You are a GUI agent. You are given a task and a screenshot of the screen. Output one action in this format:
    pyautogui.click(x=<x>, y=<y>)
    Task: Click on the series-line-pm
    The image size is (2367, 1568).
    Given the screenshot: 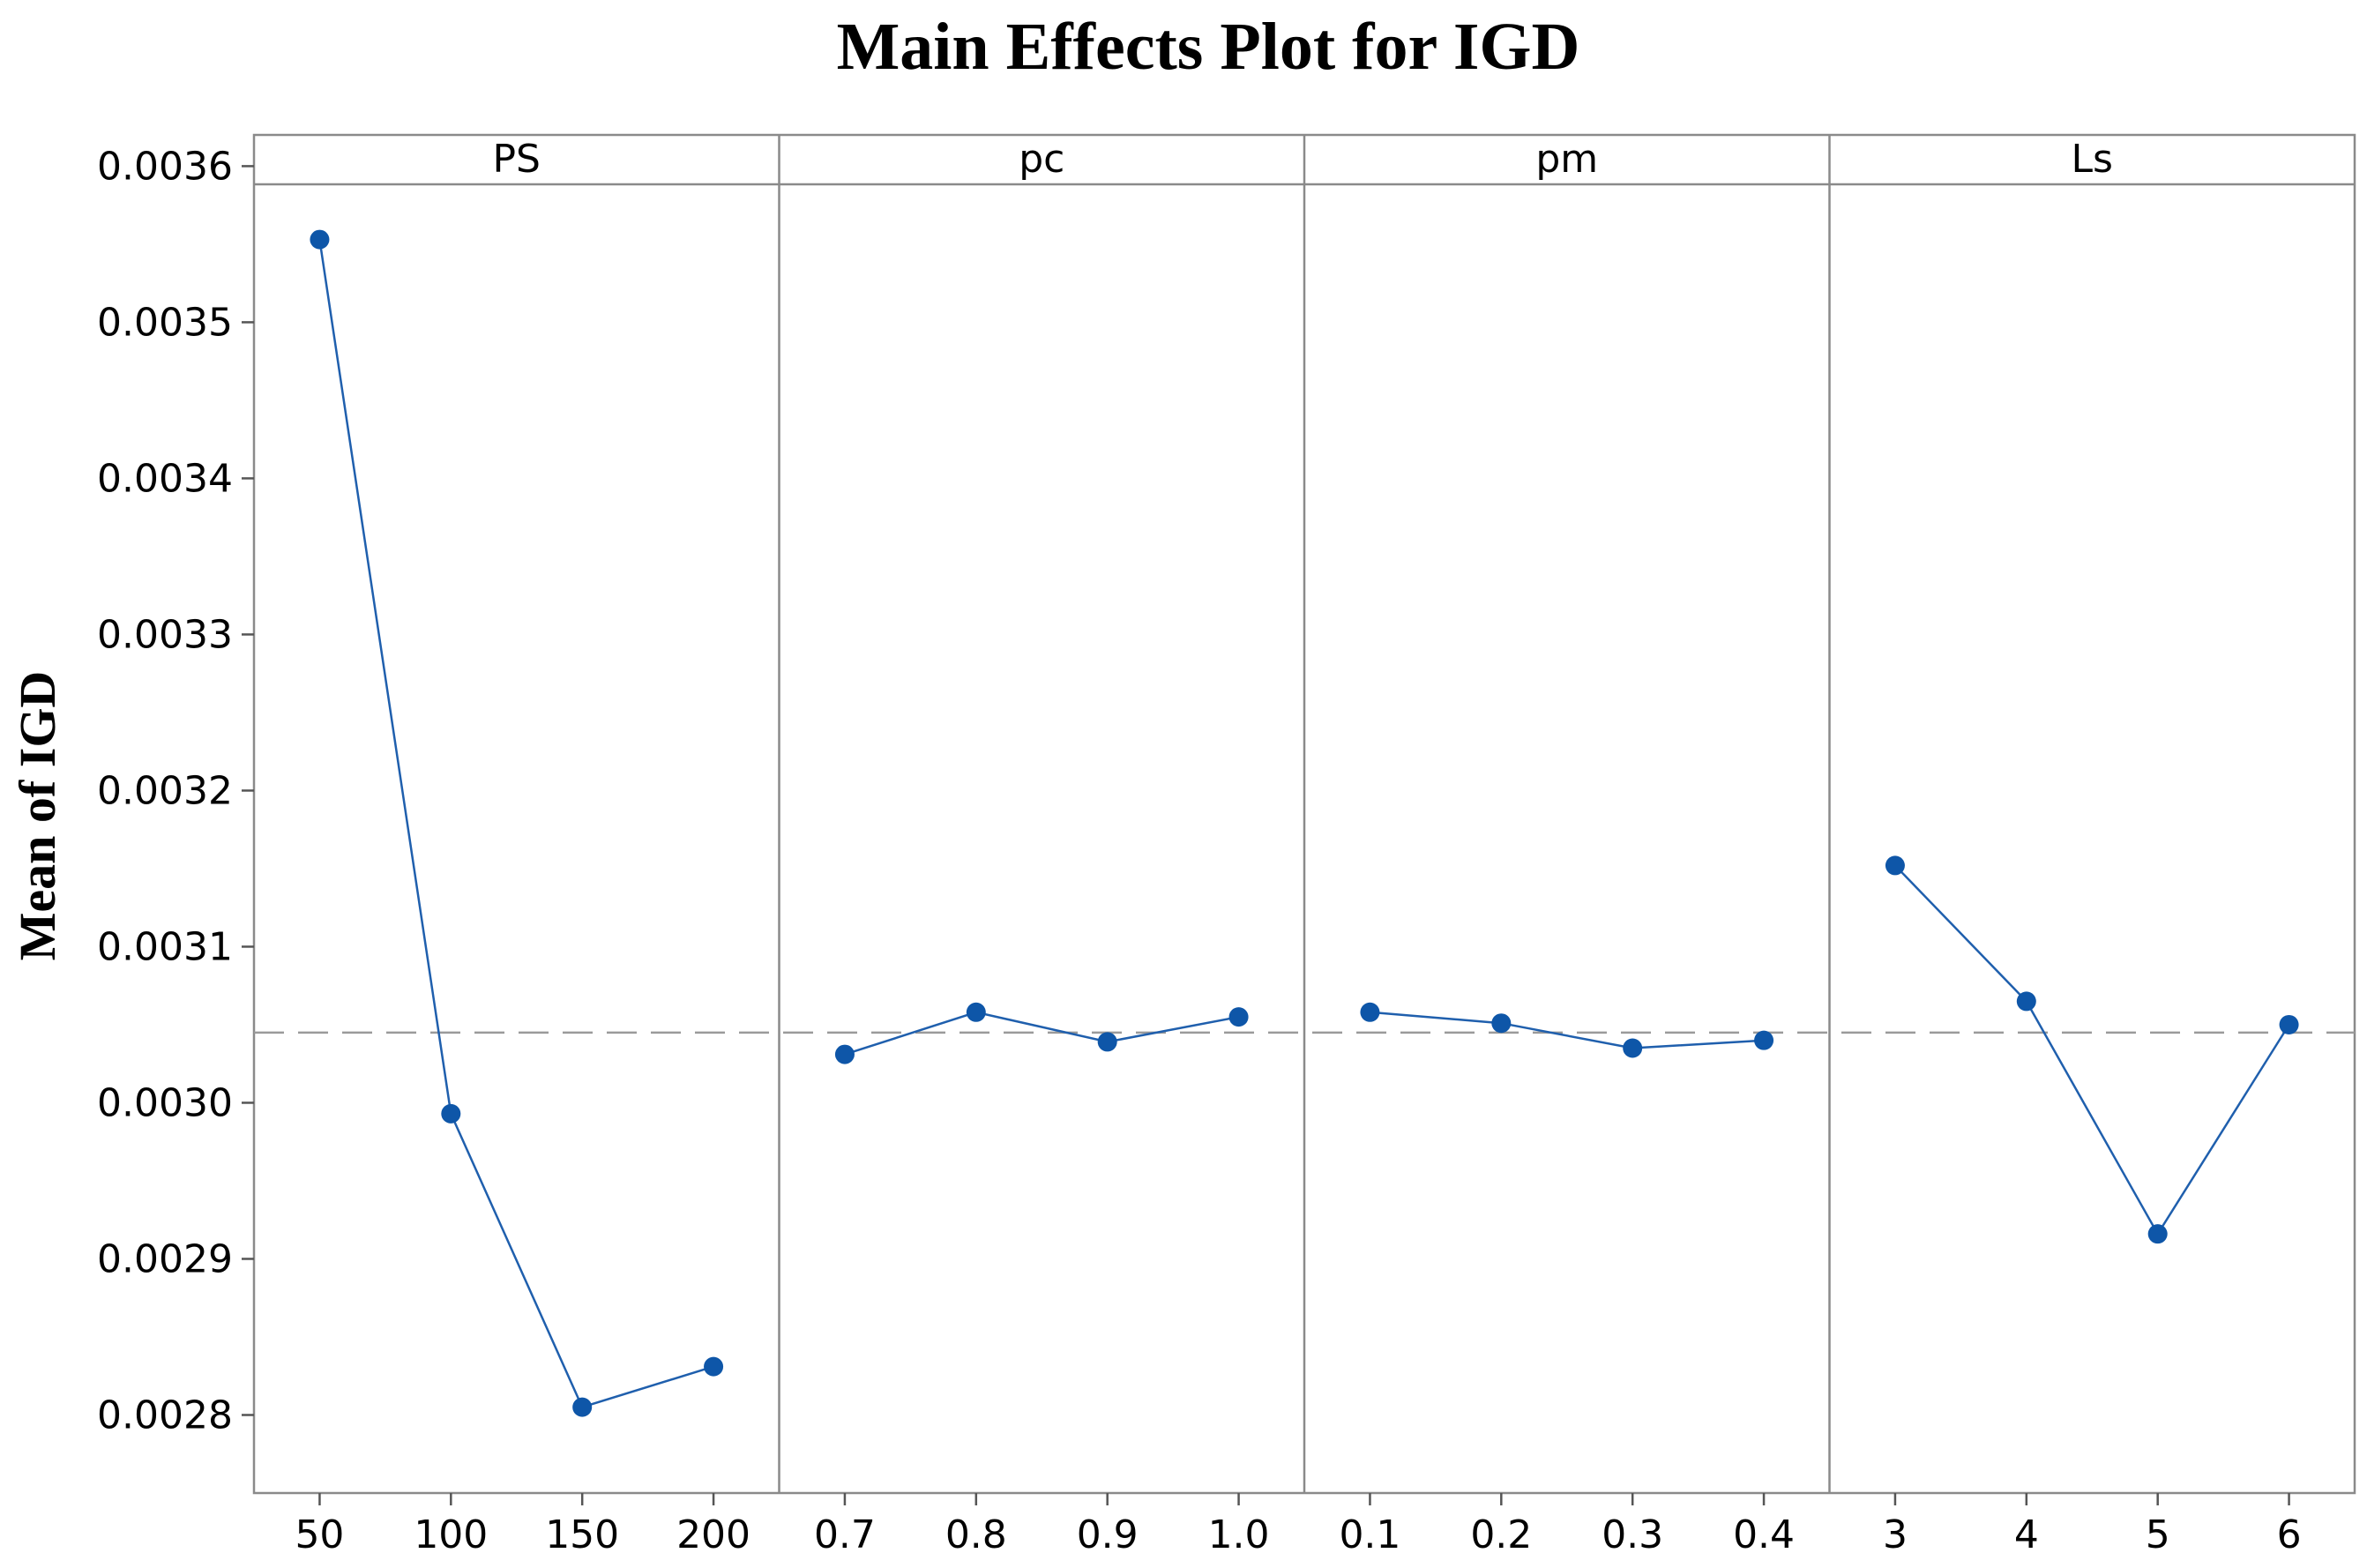 What is the action you would take?
    pyautogui.click(x=1567, y=1030)
    